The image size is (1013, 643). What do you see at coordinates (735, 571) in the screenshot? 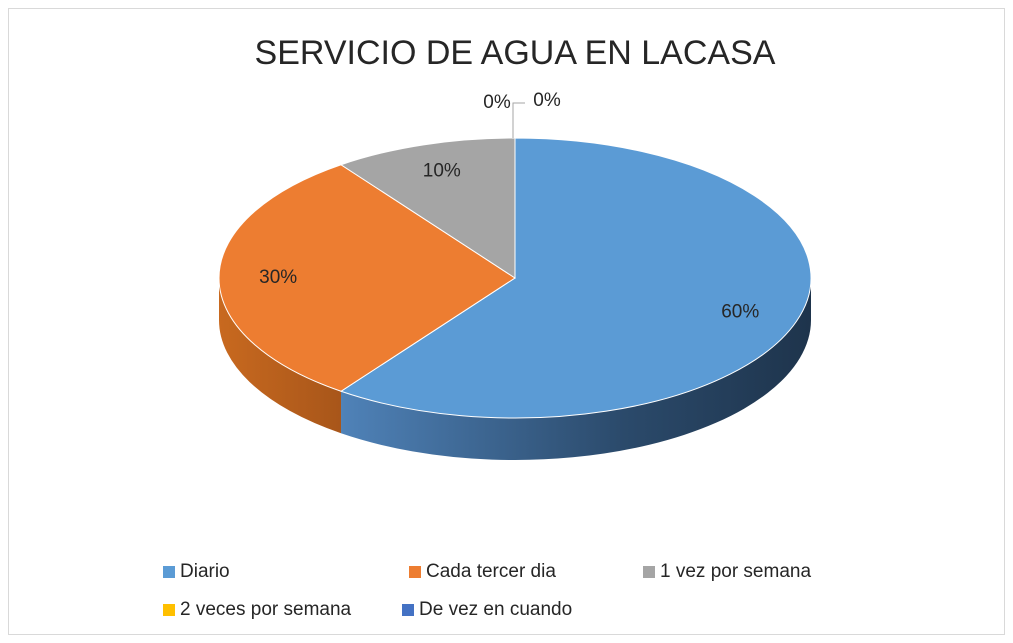
I see `legend-label: 1 vez por semana` at bounding box center [735, 571].